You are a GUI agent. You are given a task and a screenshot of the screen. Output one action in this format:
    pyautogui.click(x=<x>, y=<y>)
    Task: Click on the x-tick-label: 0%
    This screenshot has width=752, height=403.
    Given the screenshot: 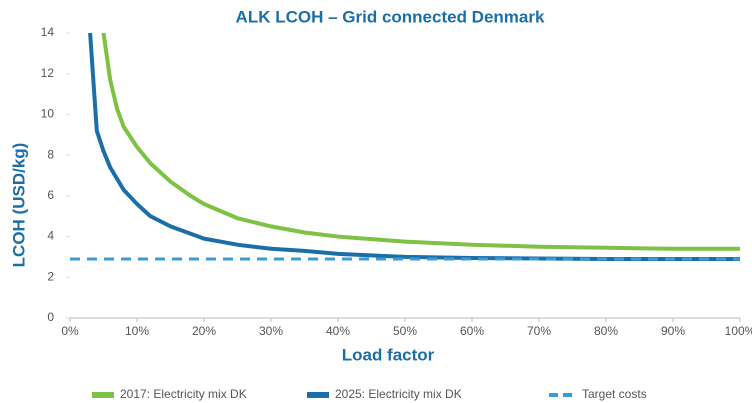 What is the action you would take?
    pyautogui.click(x=70, y=331)
    